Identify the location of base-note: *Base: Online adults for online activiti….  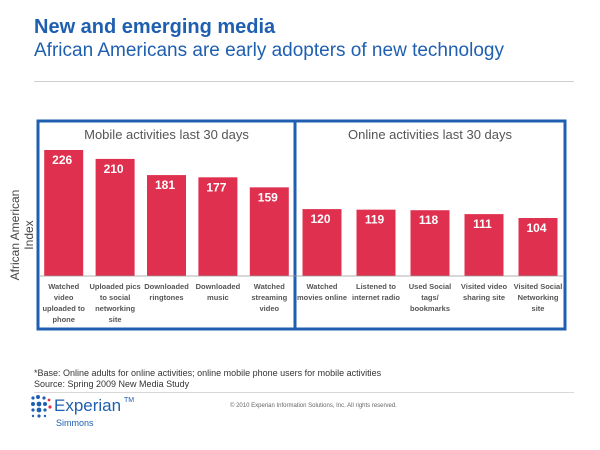
(208, 373).